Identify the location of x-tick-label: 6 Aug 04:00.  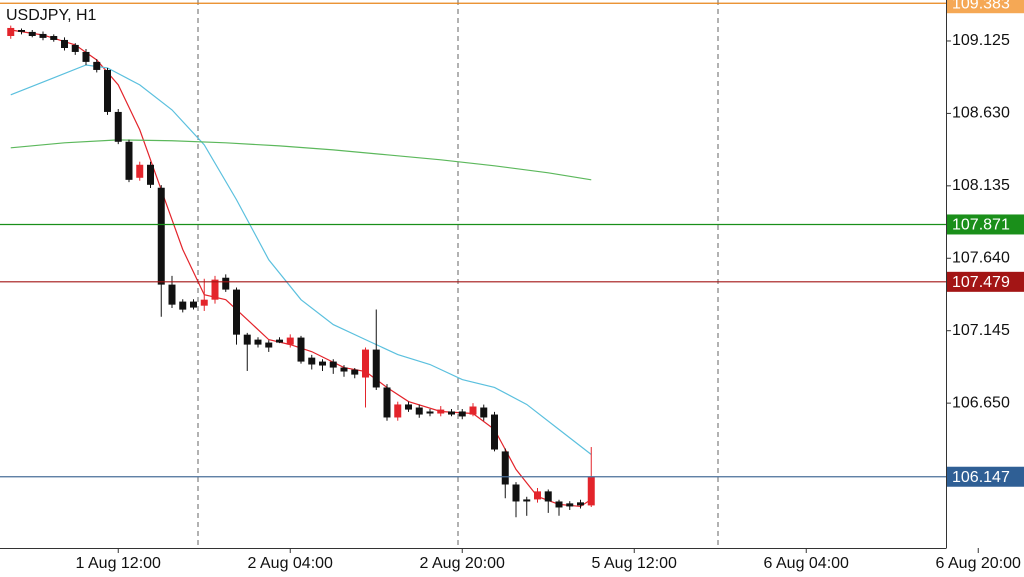
(807, 563).